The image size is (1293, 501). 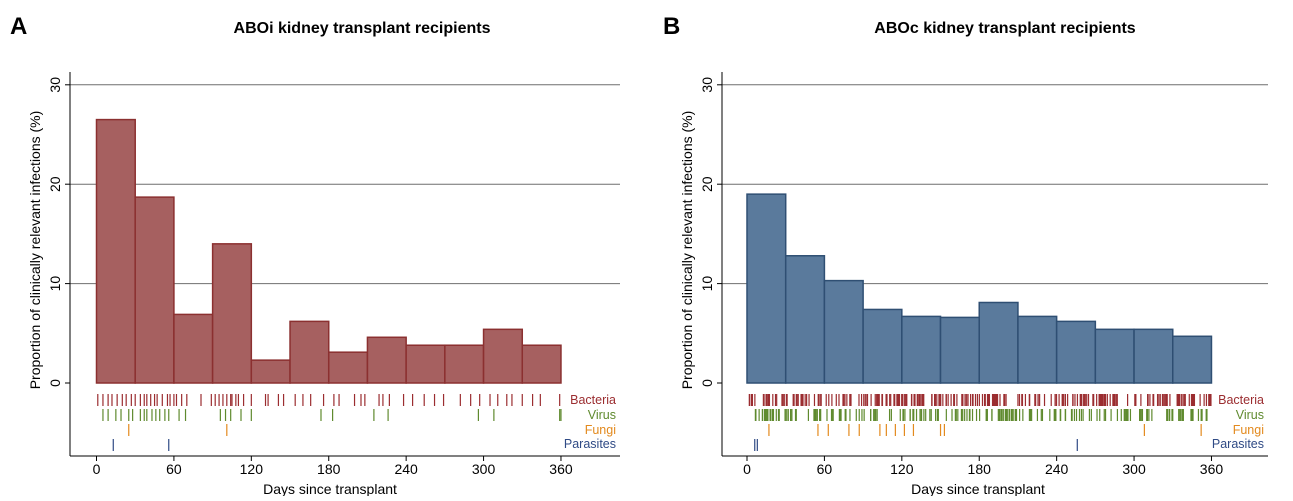 I want to click on panel-letter: A, so click(x=18, y=26).